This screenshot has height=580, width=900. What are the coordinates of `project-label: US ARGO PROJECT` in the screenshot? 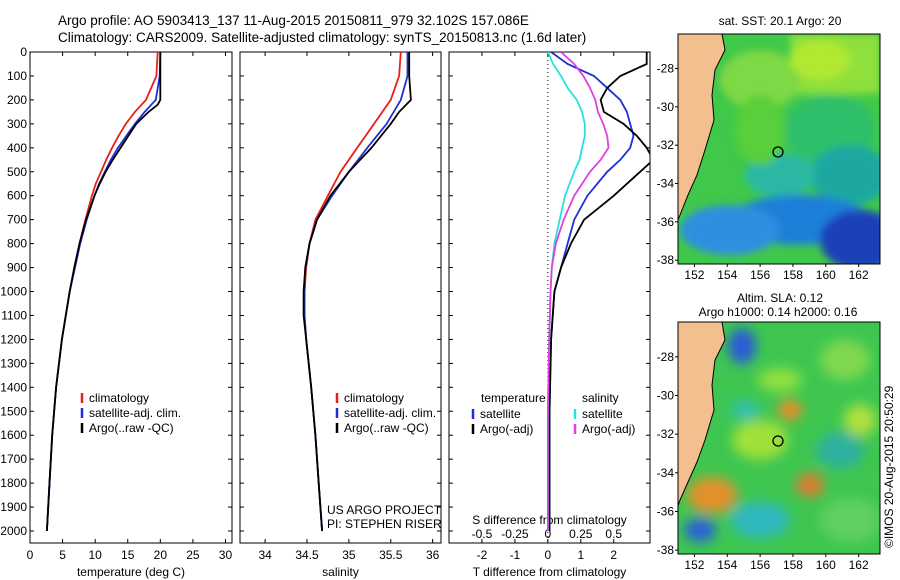 It's located at (384, 510).